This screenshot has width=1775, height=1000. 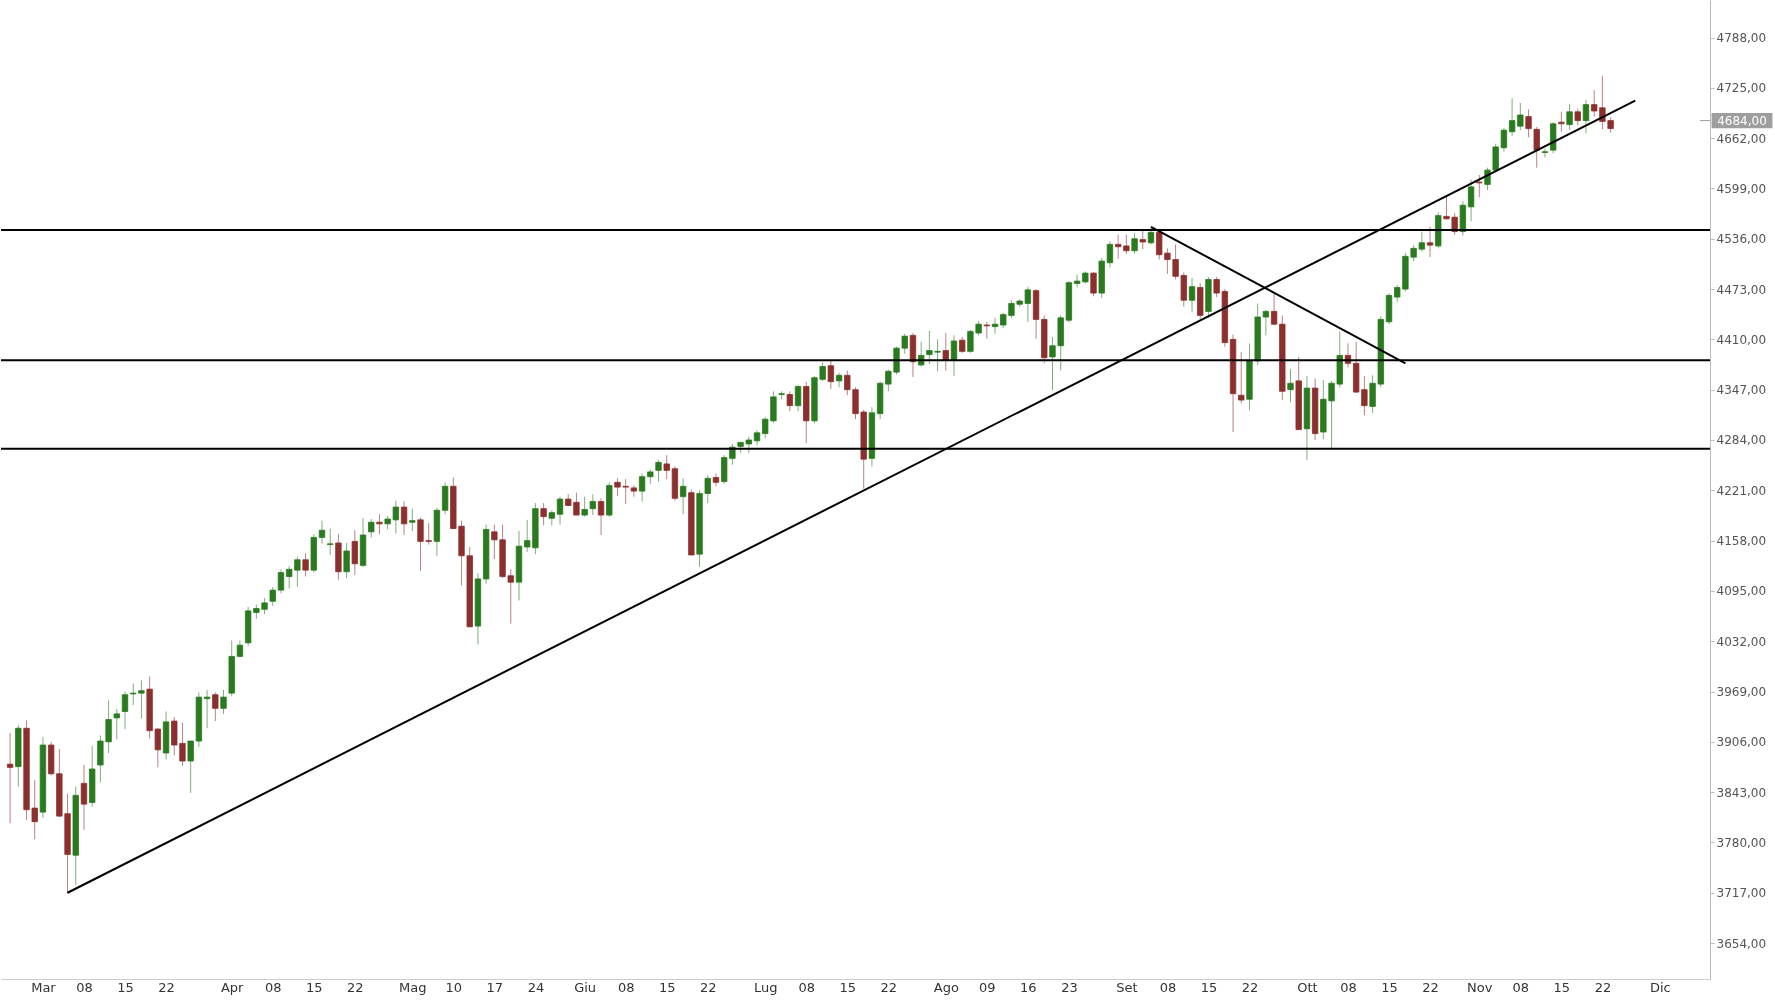 What do you see at coordinates (1741, 792) in the screenshot?
I see `y-tick-label: 3843,00` at bounding box center [1741, 792].